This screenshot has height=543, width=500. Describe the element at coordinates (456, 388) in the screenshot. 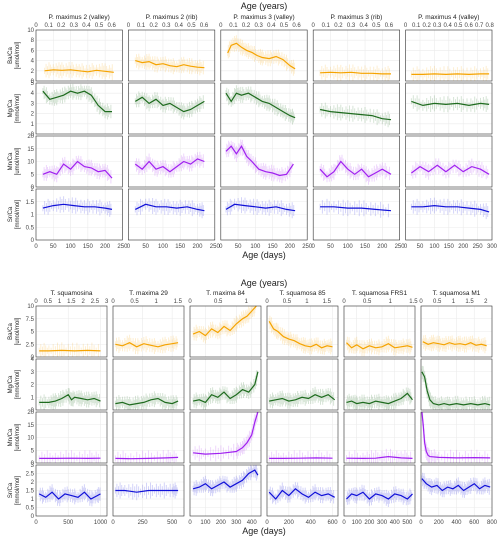

I see `series-line-mg-ca-t-squamosa-m1` at that location.